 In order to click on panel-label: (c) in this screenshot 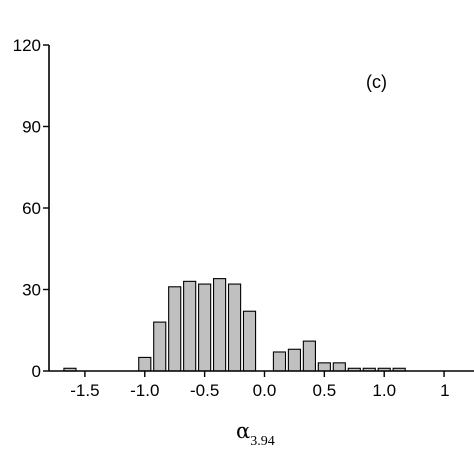, I will do `click(376, 82)`.